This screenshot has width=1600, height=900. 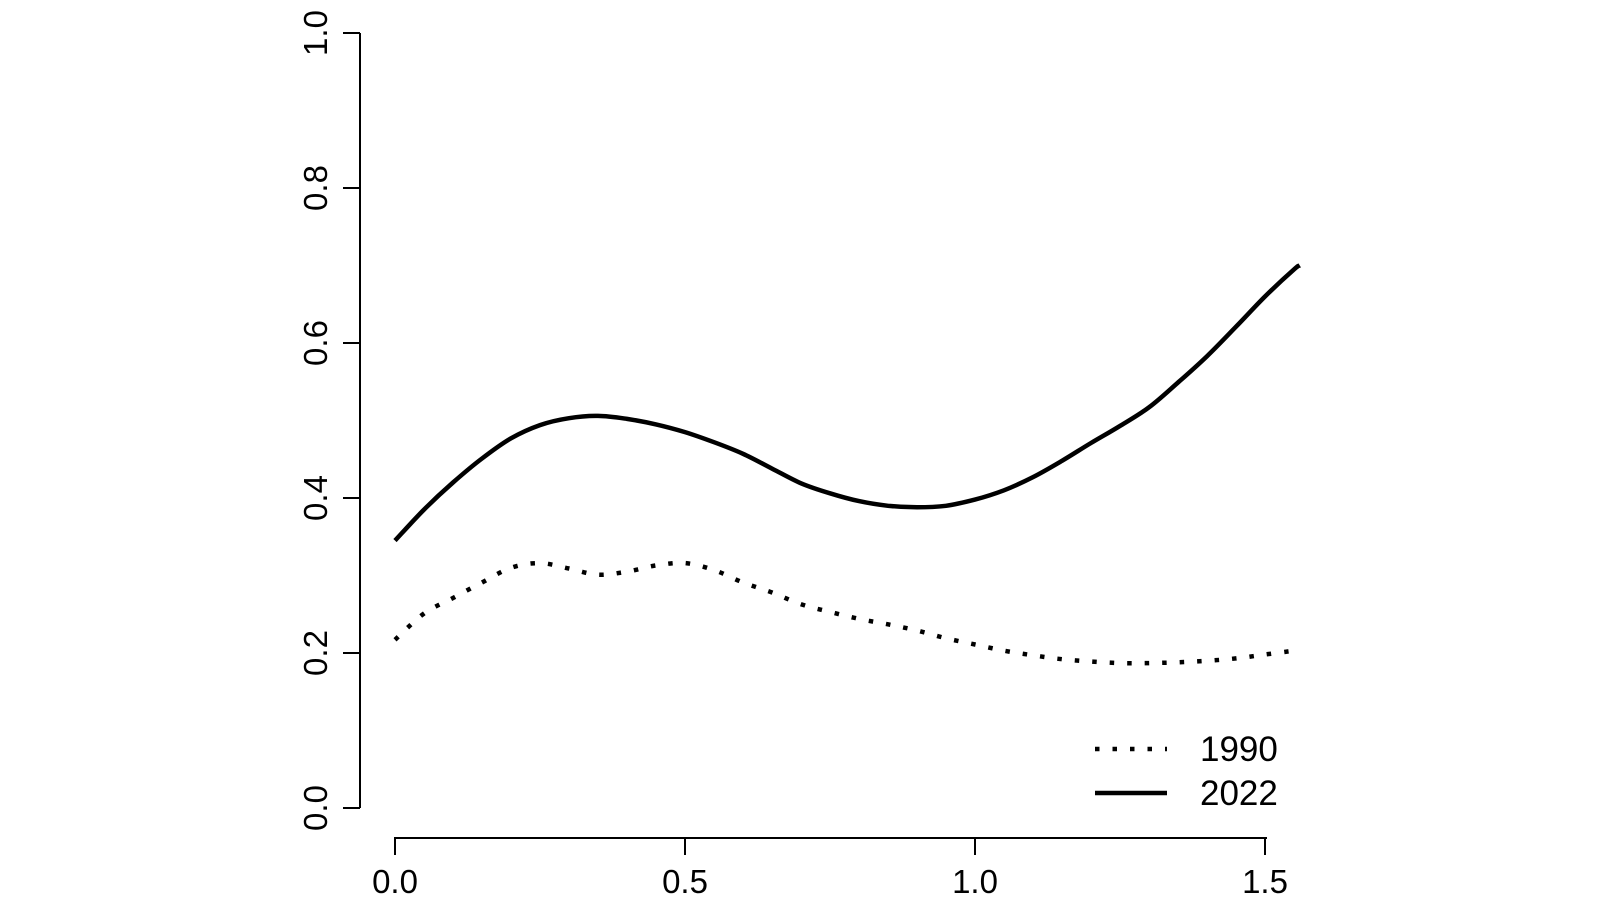 I want to click on legend-label-1990: 1990, so click(x=1239, y=749).